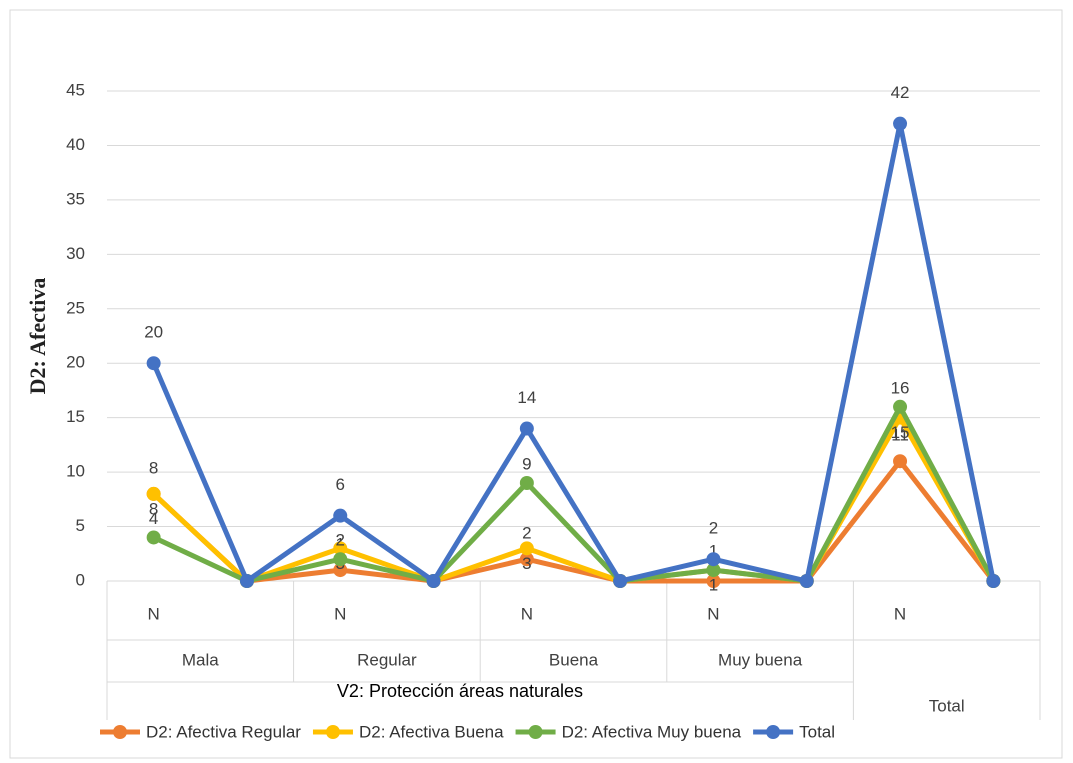  What do you see at coordinates (75, 362) in the screenshot?
I see `y-tick-label: 20` at bounding box center [75, 362].